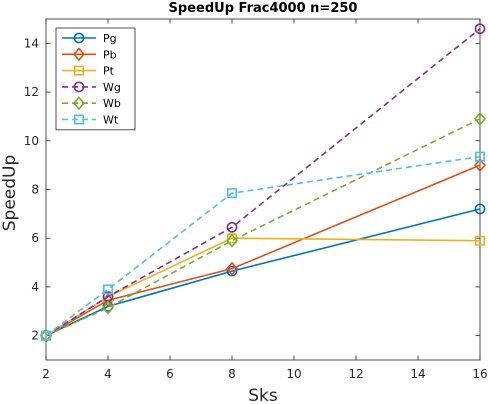 This screenshot has height=404, width=488. Describe the element at coordinates (79, 70) in the screenshot. I see `legend-marker-pt` at that location.